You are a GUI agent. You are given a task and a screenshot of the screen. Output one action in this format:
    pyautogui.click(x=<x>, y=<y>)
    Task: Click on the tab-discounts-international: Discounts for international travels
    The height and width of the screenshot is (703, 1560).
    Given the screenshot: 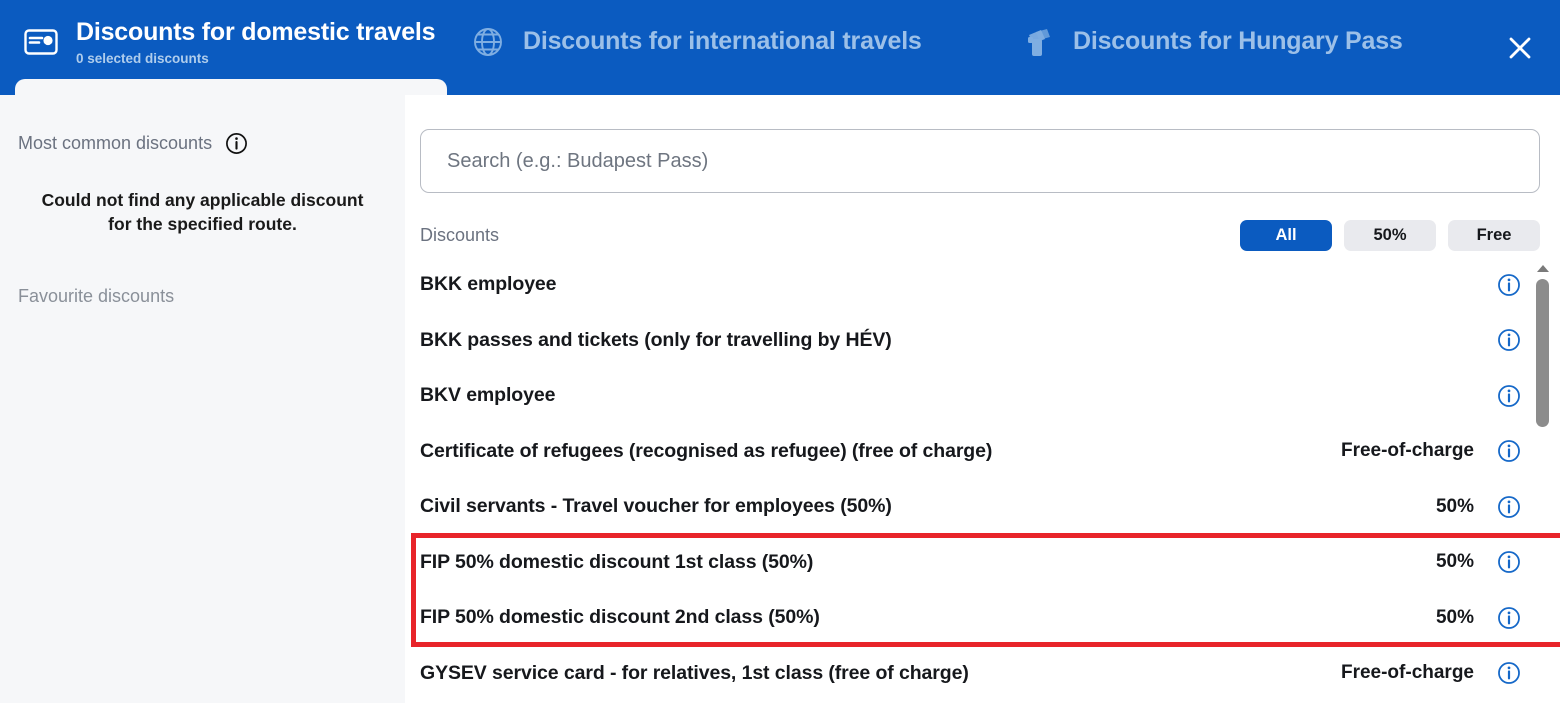 What is the action you would take?
    pyautogui.click(x=727, y=42)
    